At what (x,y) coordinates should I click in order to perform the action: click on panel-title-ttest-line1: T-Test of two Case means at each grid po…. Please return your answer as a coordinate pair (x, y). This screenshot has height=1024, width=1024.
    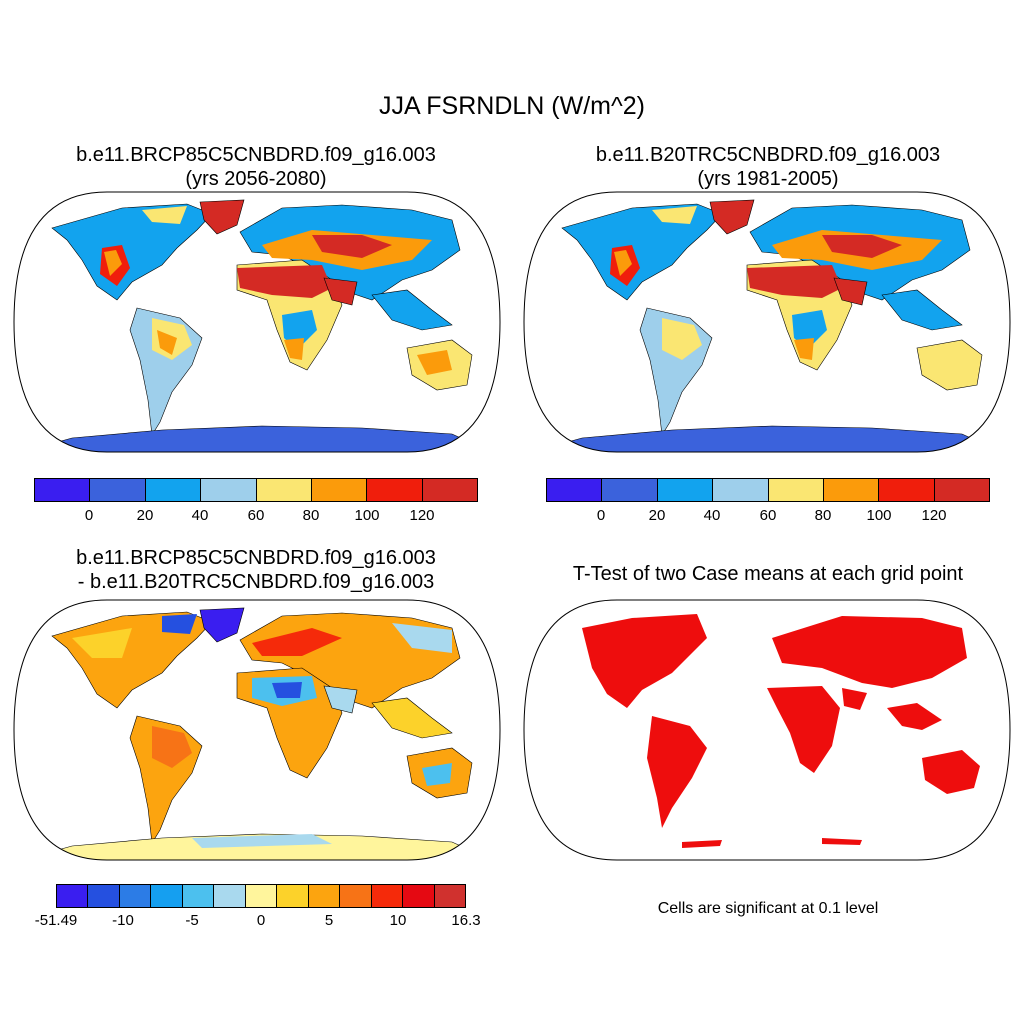
    Looking at the image, I should click on (768, 574).